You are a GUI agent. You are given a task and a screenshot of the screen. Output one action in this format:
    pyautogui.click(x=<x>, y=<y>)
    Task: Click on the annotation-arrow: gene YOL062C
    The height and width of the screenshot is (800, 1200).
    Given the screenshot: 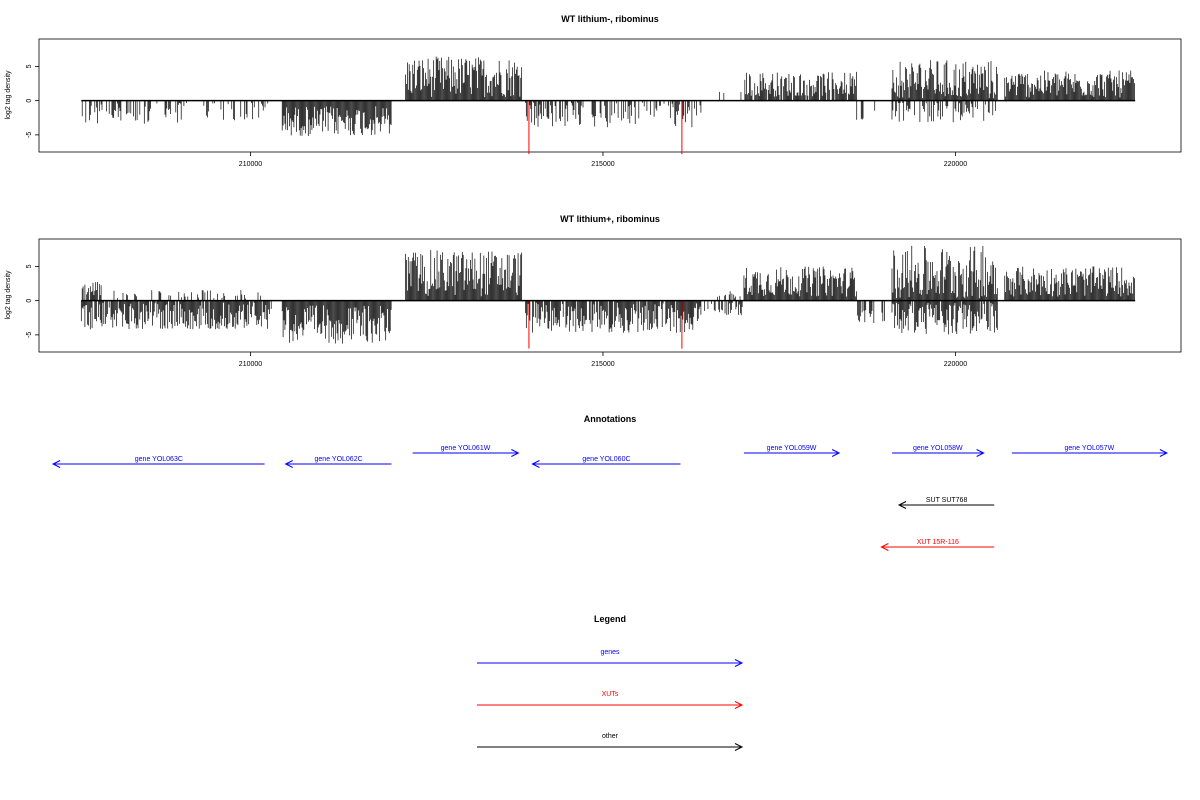 What is the action you would take?
    pyautogui.click(x=338, y=462)
    